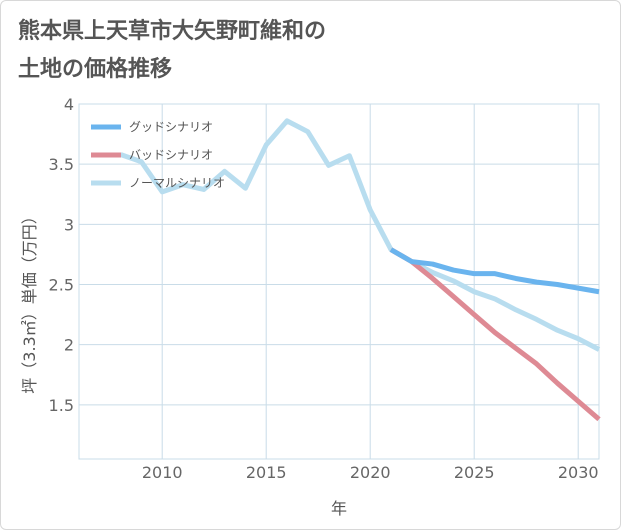 This screenshot has width=621, height=531. I want to click on series-line-bad, so click(495, 334).